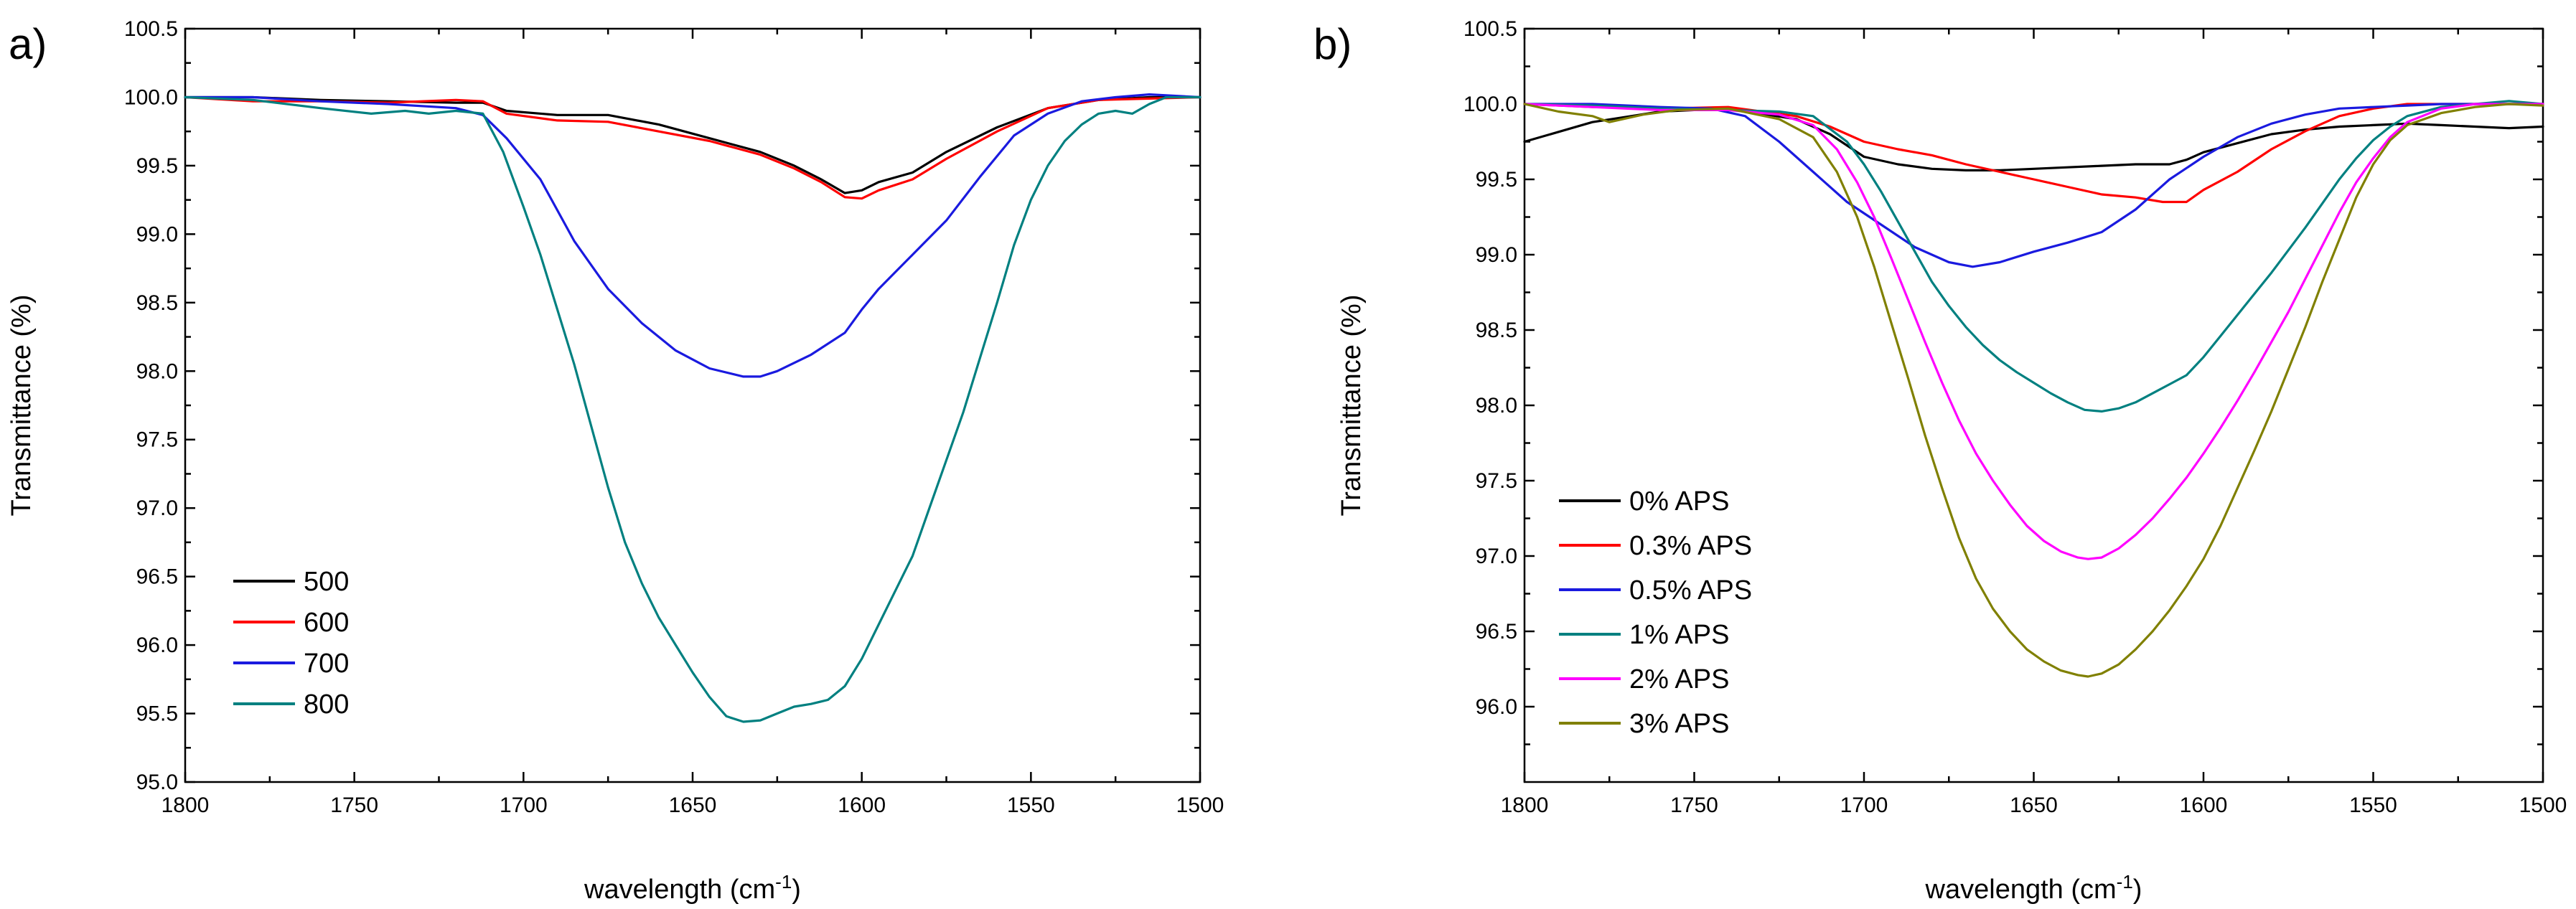  Describe the element at coordinates (1679, 679) in the screenshot. I see `legend-label: 2% APS` at that location.